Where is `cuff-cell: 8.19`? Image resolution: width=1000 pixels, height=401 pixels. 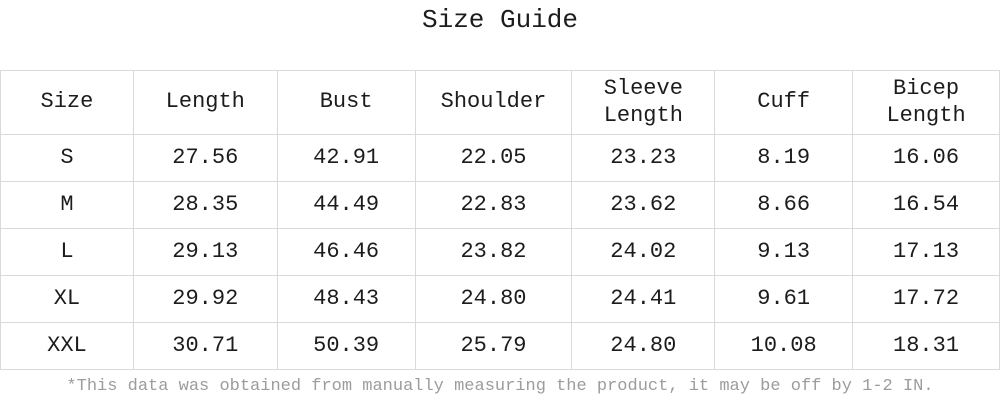 cuff-cell: 8.19 is located at coordinates (784, 158).